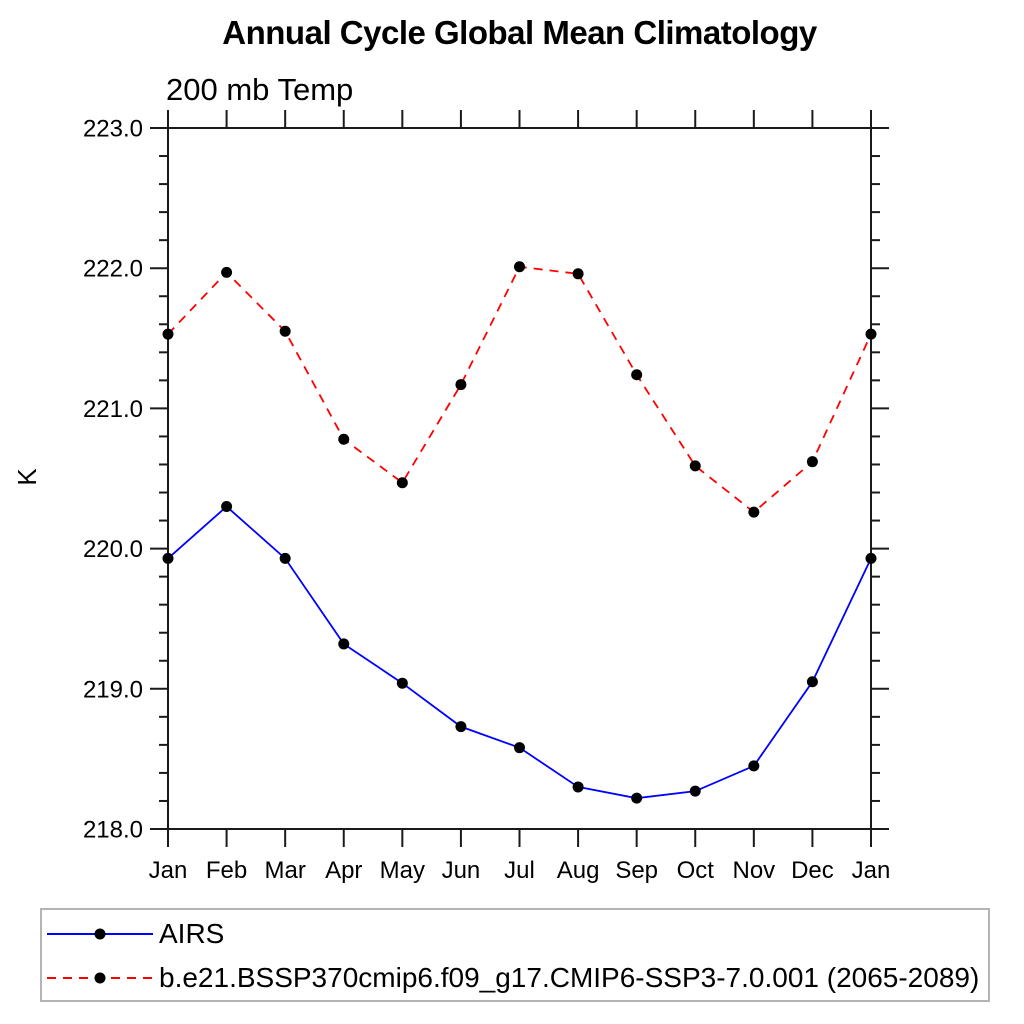 The height and width of the screenshot is (1024, 1024). Describe the element at coordinates (812, 870) in the screenshot. I see `x-tick-label: Dec` at that location.